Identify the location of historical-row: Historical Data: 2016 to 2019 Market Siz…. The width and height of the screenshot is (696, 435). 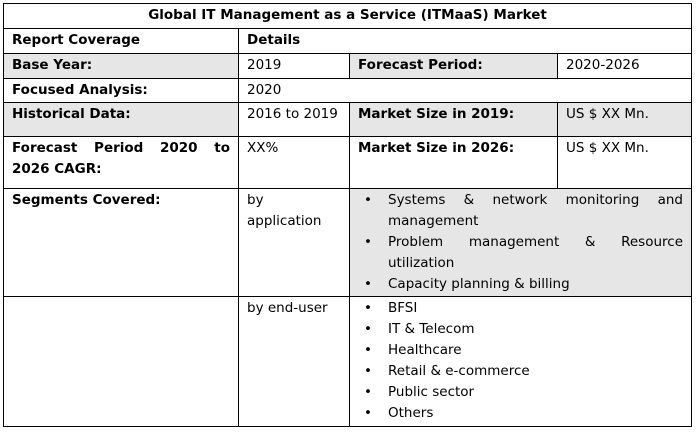
(348, 119).